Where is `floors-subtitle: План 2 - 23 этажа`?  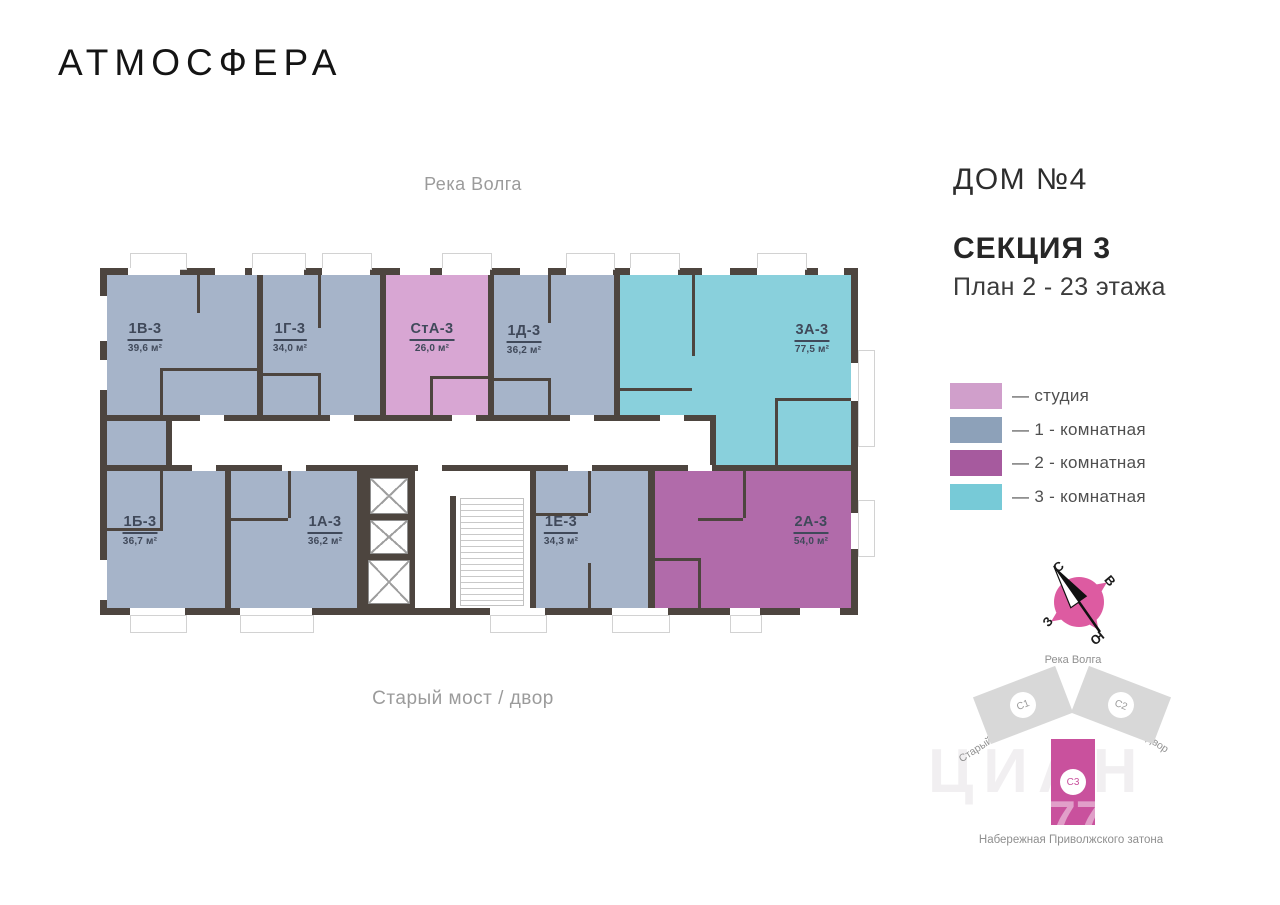 floors-subtitle: План 2 - 23 этажа is located at coordinates (1059, 287).